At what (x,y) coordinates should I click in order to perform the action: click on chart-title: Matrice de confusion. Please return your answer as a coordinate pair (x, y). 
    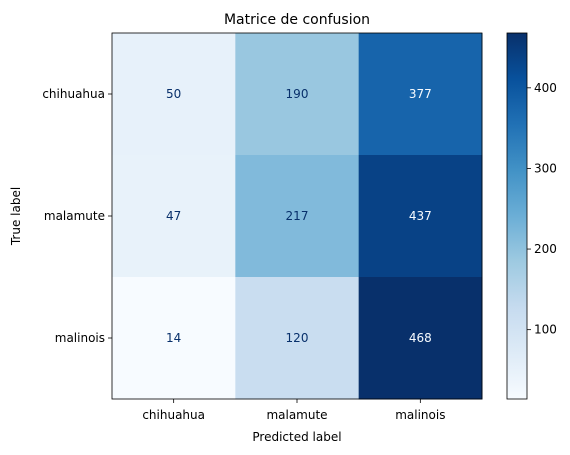
    Looking at the image, I should click on (297, 20).